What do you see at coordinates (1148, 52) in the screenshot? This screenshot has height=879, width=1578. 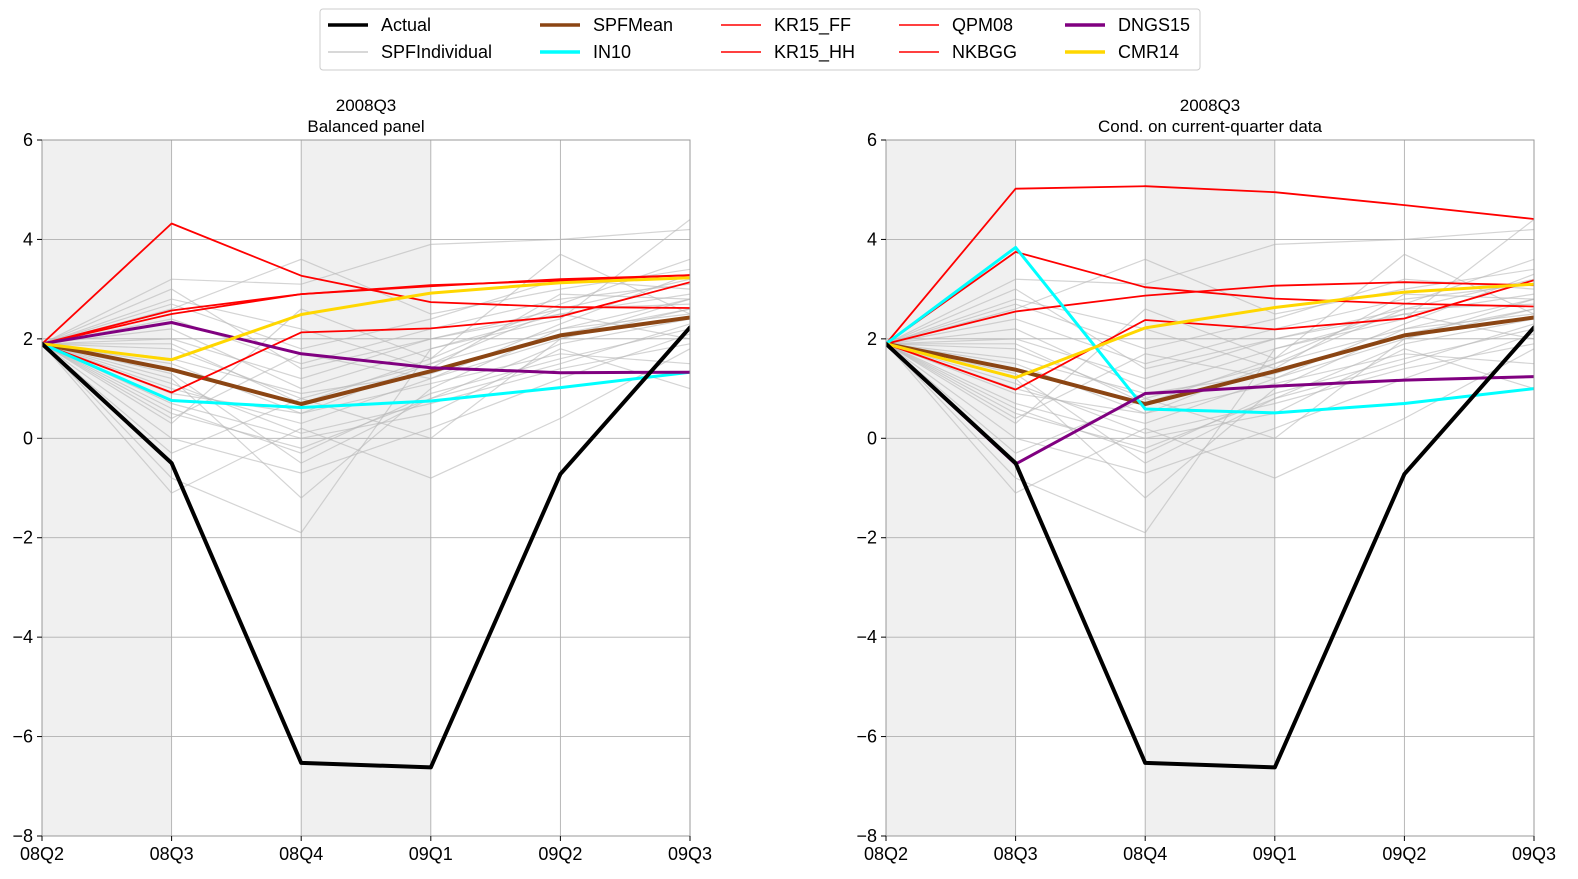 I see `legend-label-cmr14: CMR14` at bounding box center [1148, 52].